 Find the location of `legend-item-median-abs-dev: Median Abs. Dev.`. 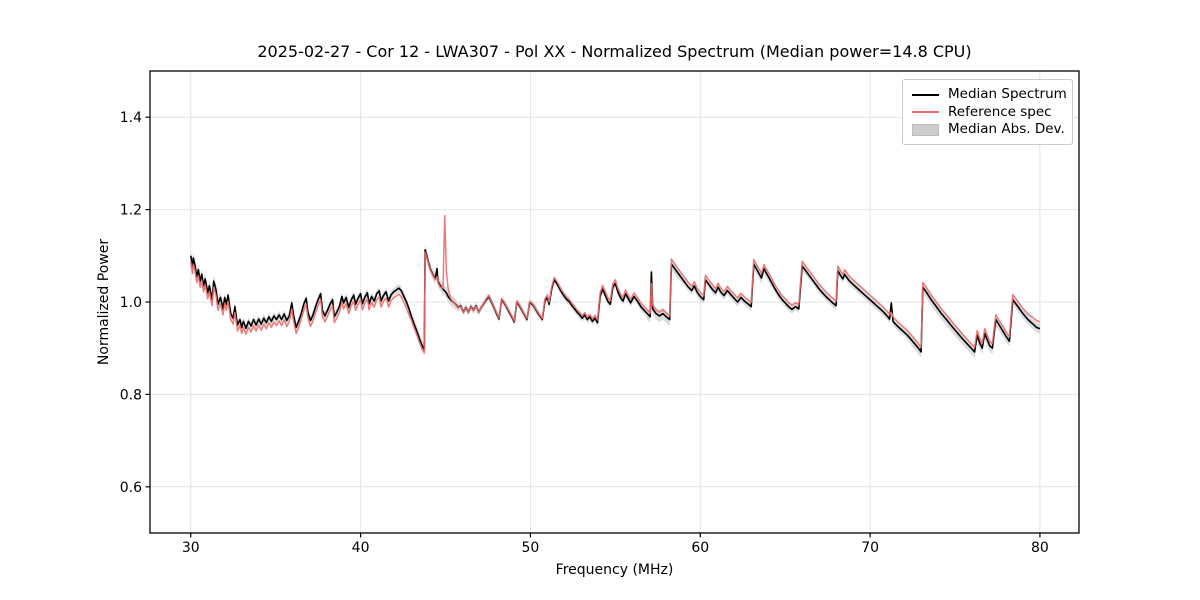

legend-item-median-abs-dev: Median Abs. Dev. is located at coordinates (988, 129).